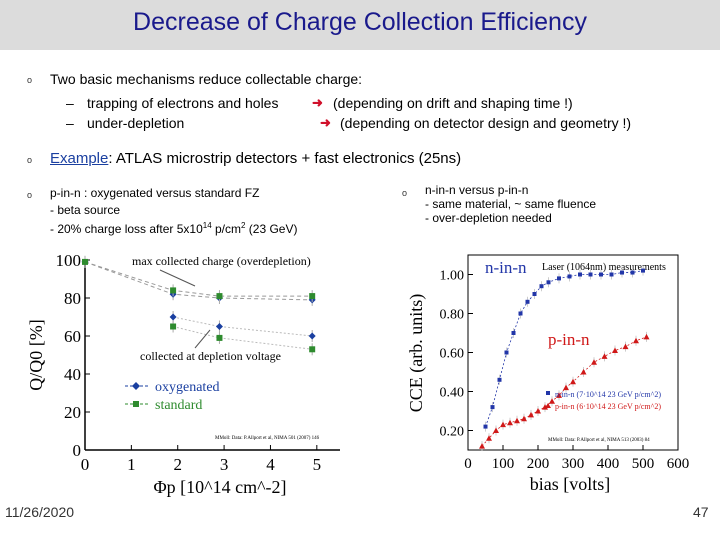 This screenshot has width=720, height=540. Describe the element at coordinates (79, 158) in the screenshot. I see `example-link: Example` at that location.